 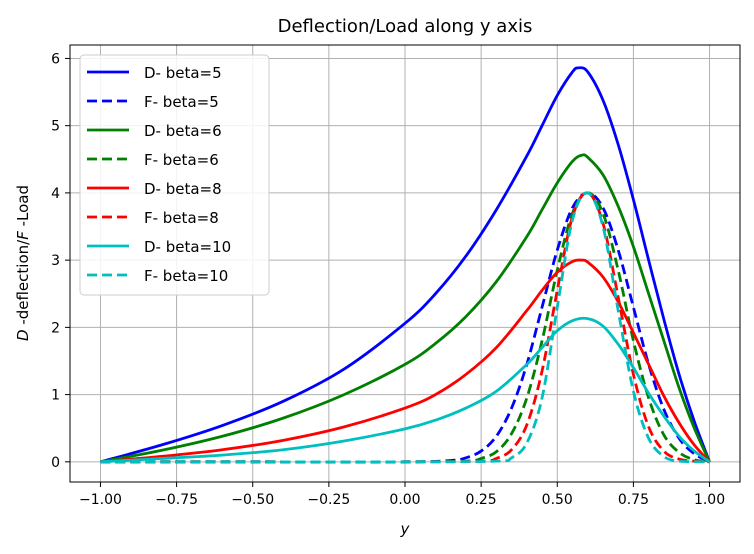 What do you see at coordinates (186, 276) in the screenshot?
I see `legend-label: F- beta=10` at bounding box center [186, 276].